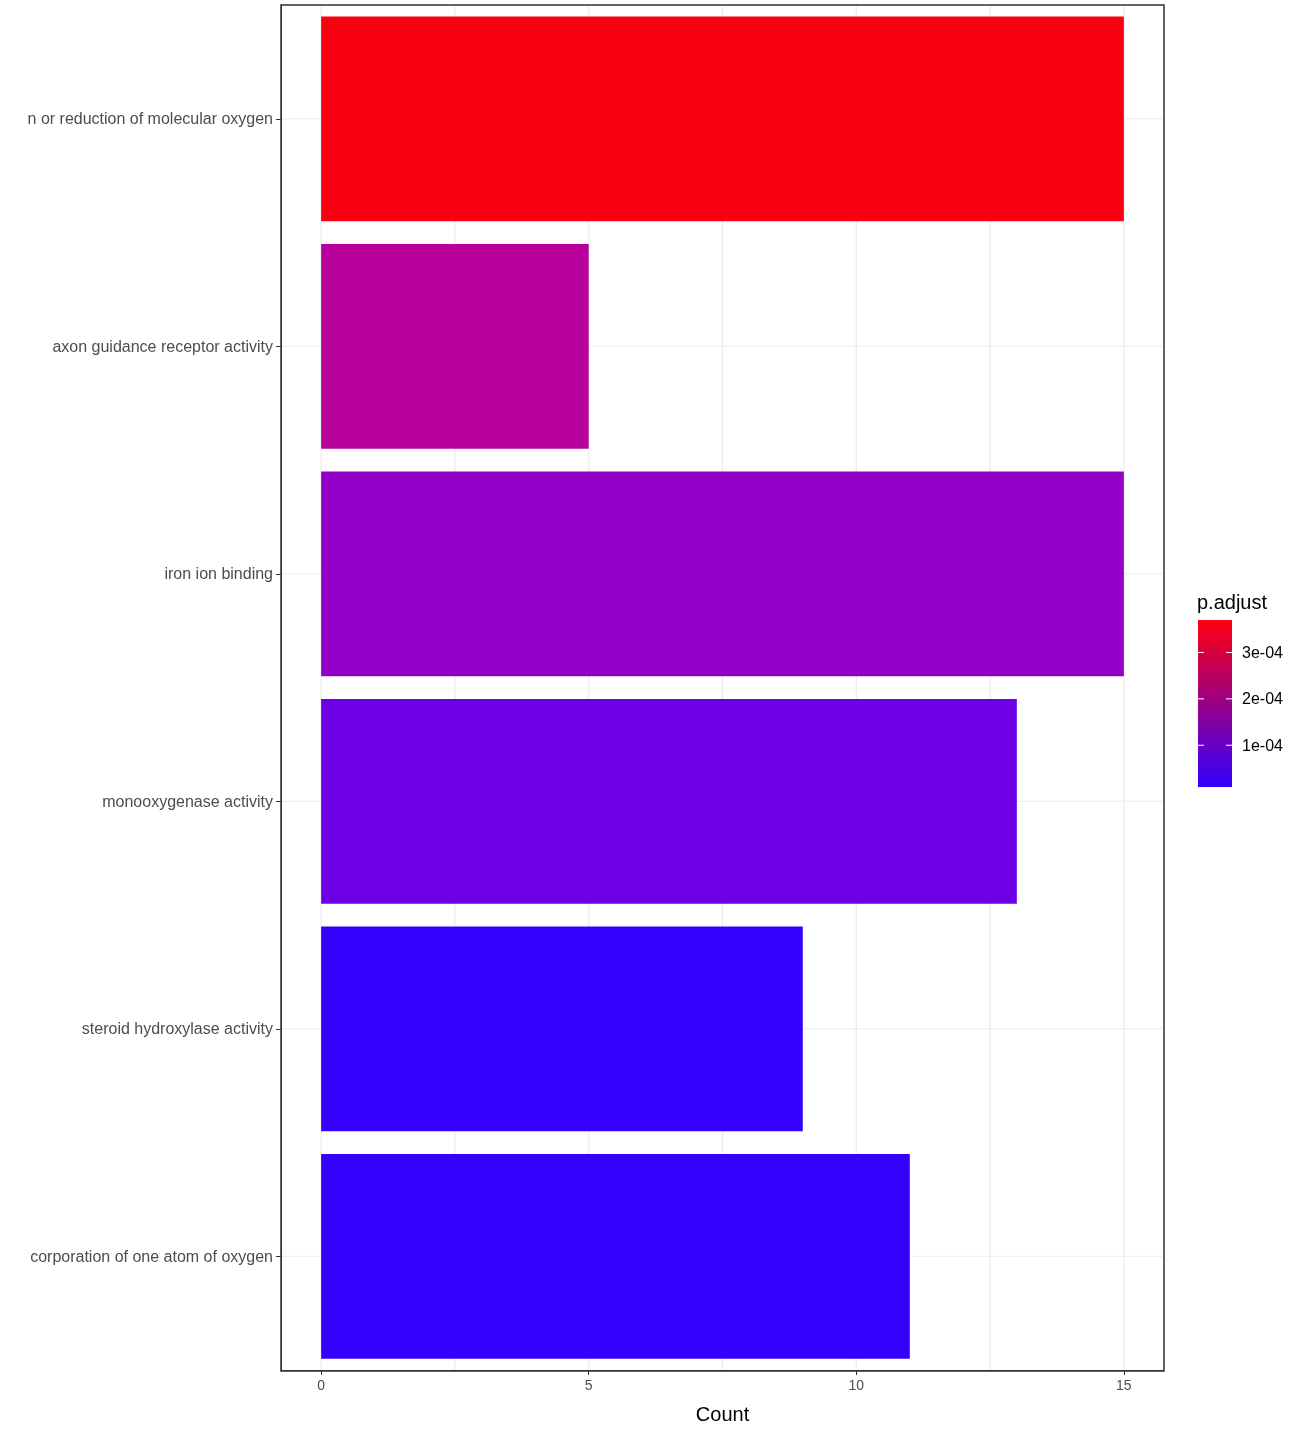 This screenshot has width=1299, height=1429. What do you see at coordinates (321, 1385) in the screenshot?
I see `x-tick-label: 0` at bounding box center [321, 1385].